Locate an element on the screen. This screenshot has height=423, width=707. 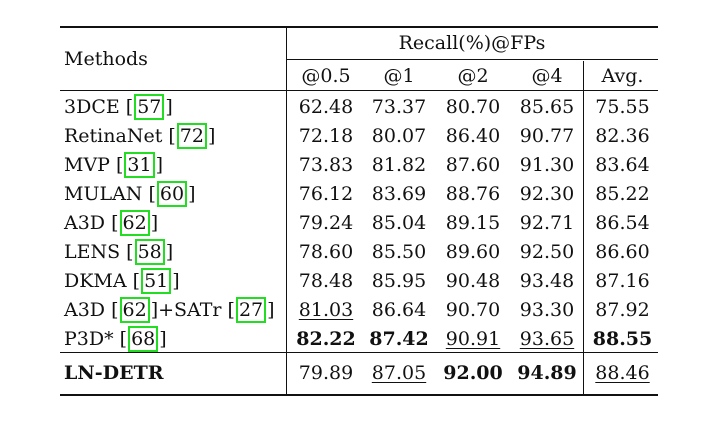
method-name: MVP [31] is located at coordinates (114, 165).